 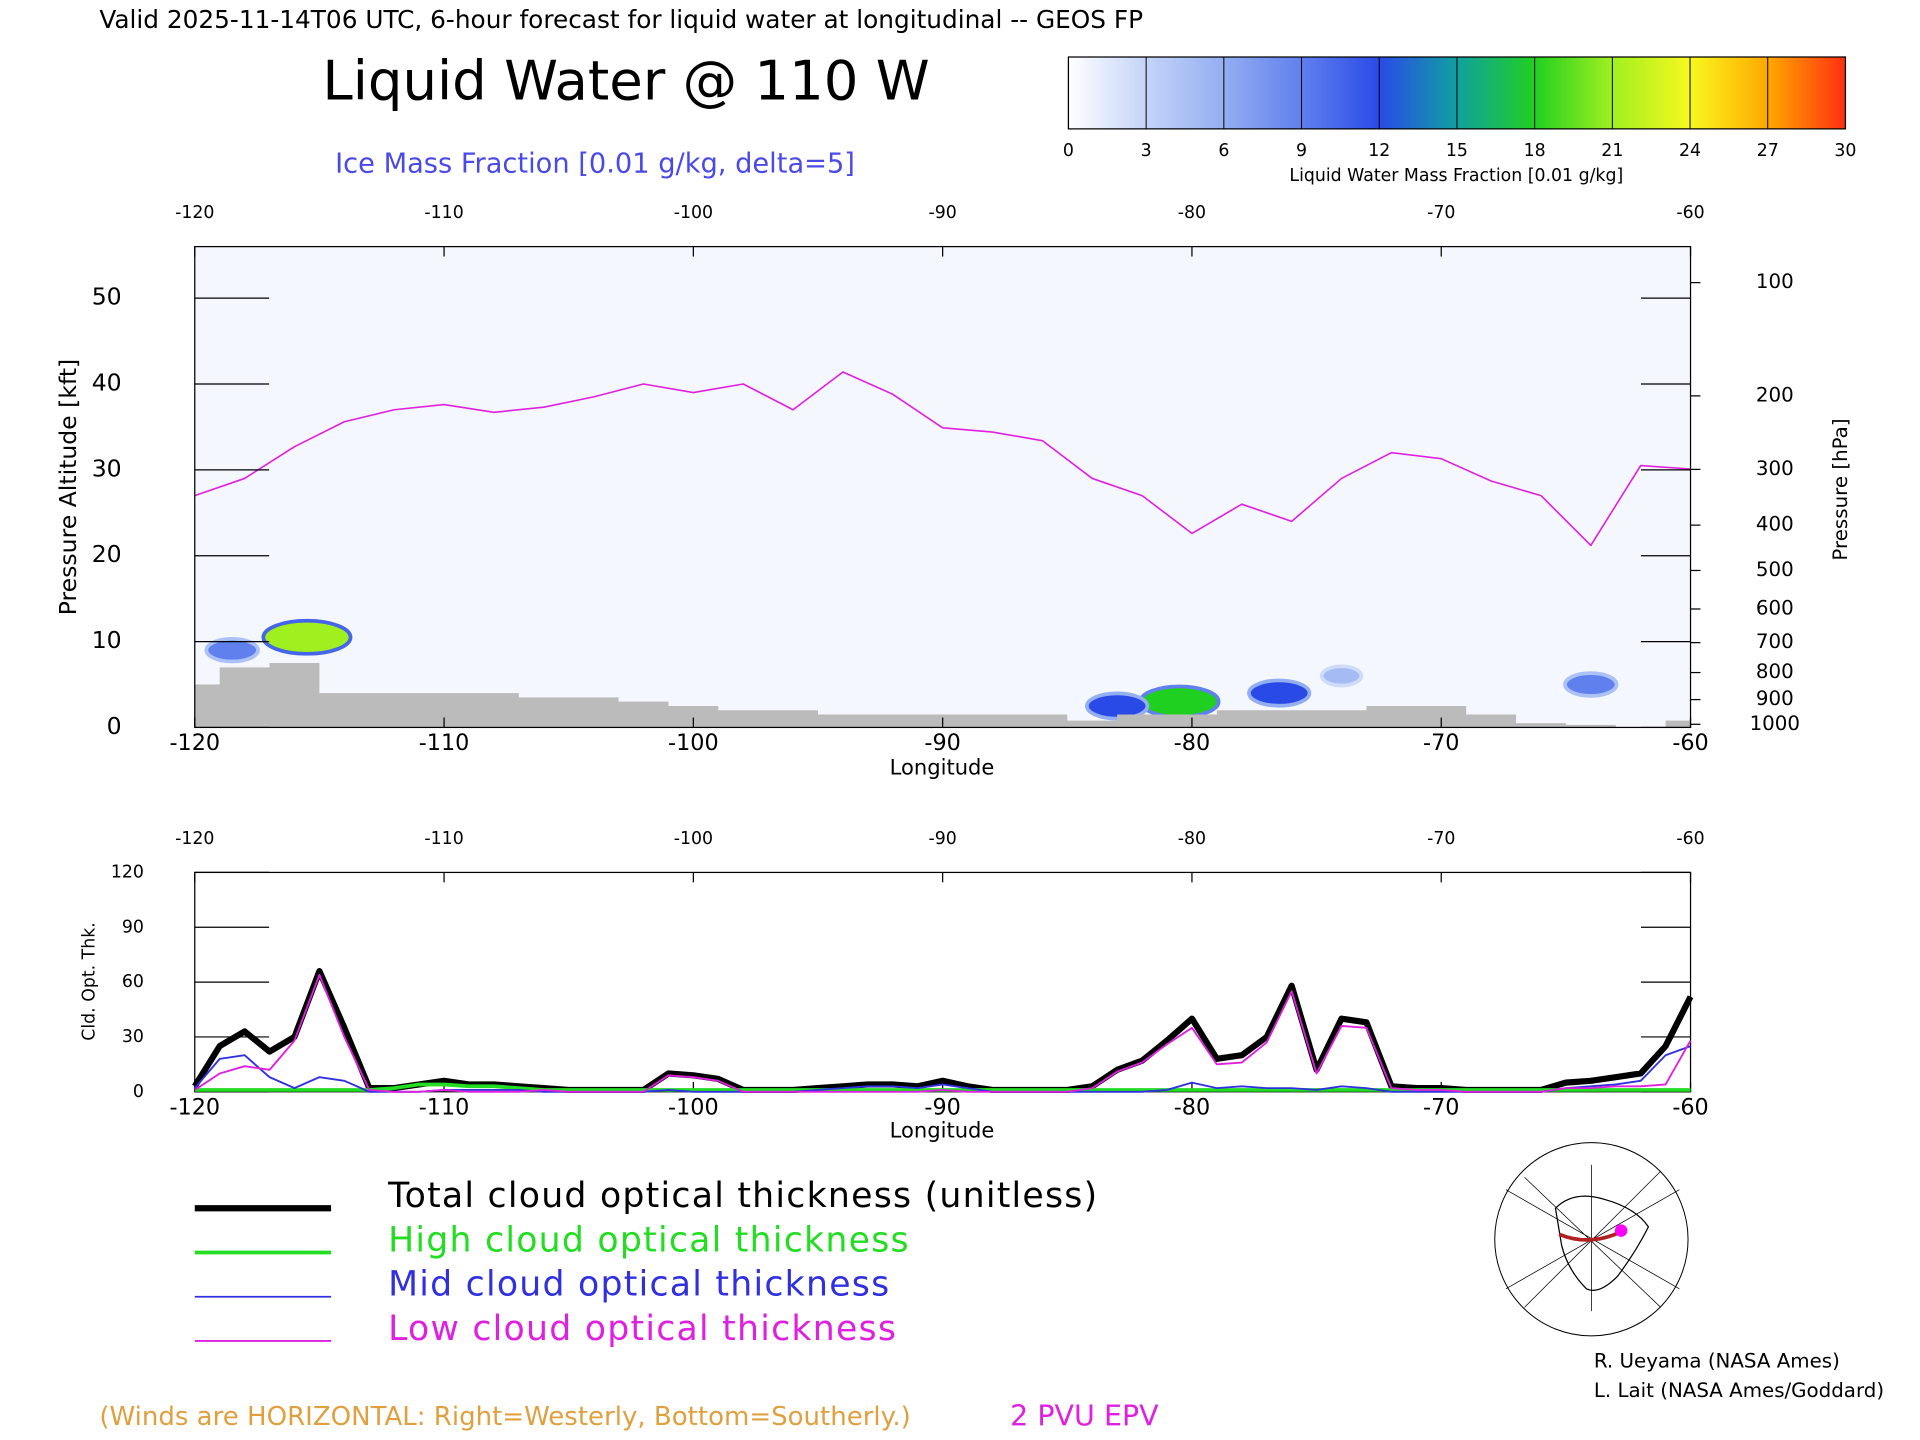 What do you see at coordinates (625, 80) in the screenshot?
I see `chart-title: Liquid Water @ 110 W` at bounding box center [625, 80].